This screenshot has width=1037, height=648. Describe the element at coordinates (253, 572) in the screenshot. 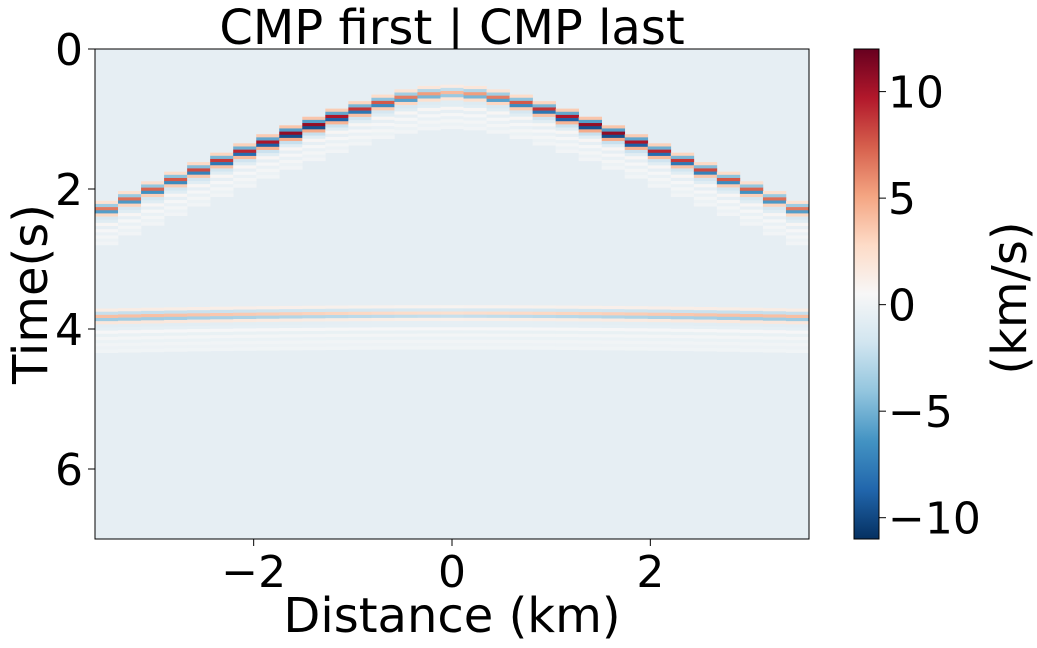

I see `x-tick-label: −2` at that location.